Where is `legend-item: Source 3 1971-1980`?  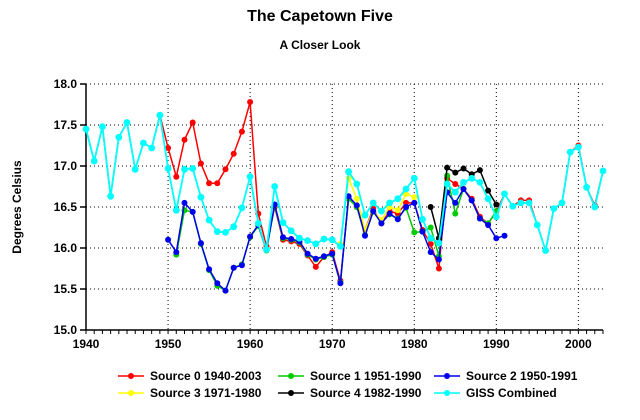
legend-item: Source 3 1971-1980 is located at coordinates (189, 393).